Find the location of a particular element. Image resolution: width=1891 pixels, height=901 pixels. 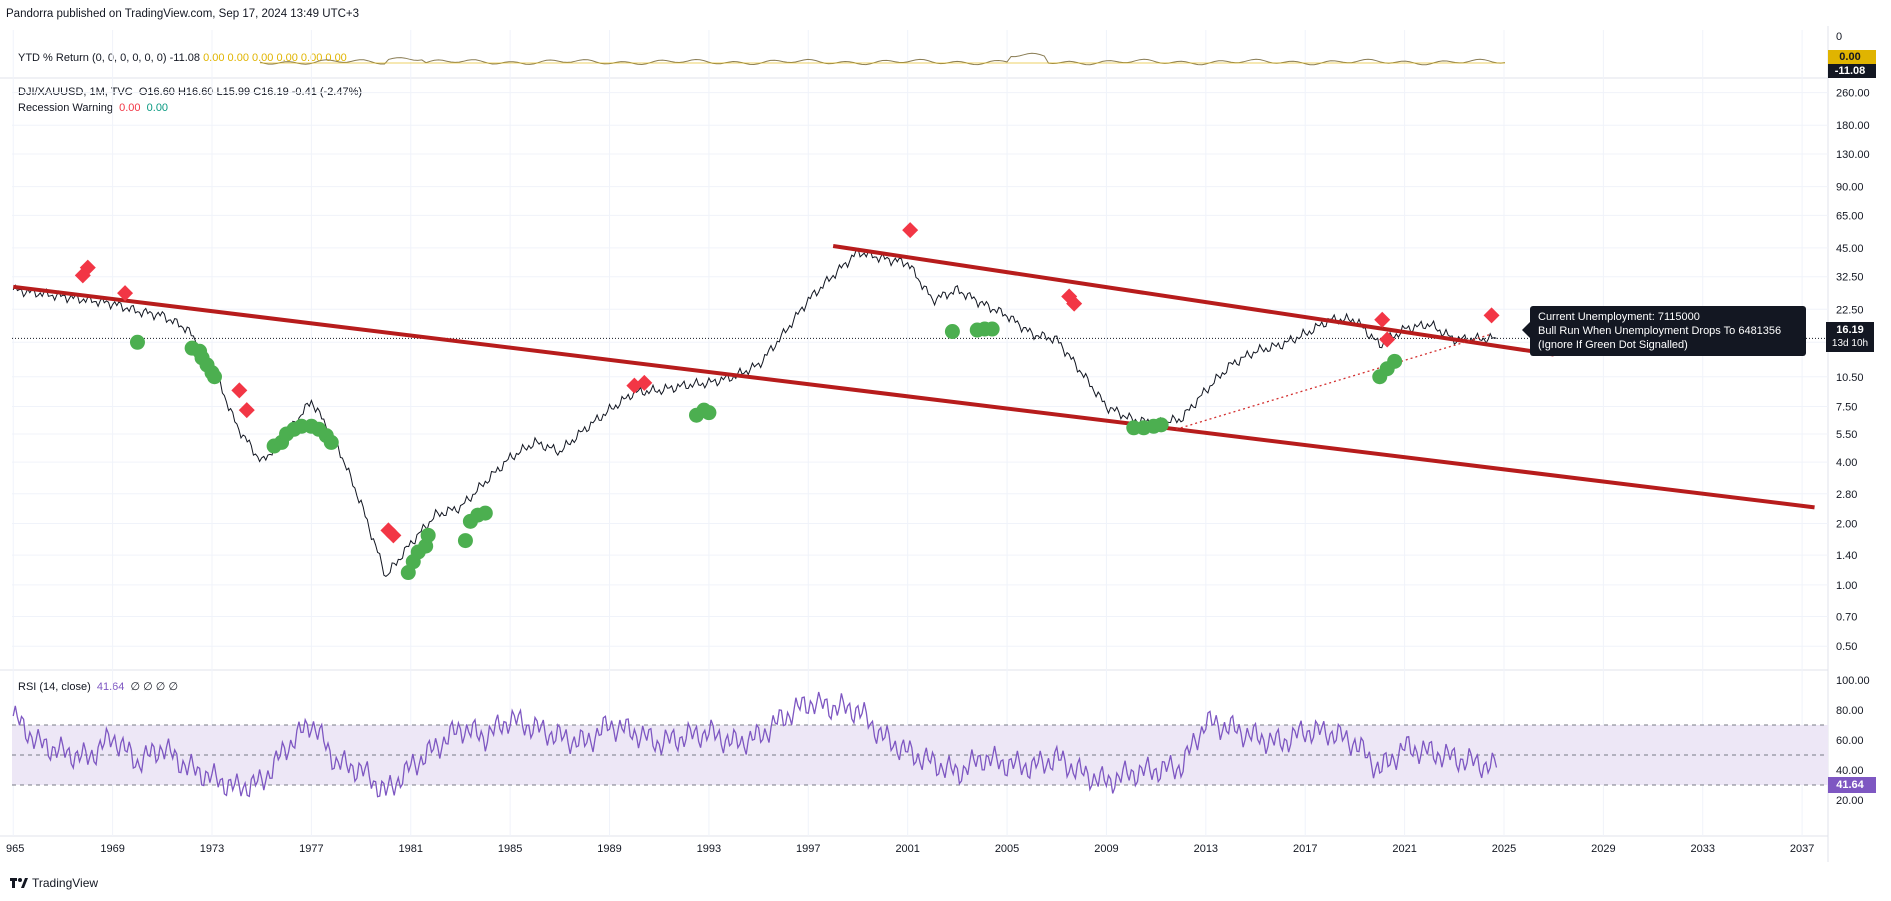

x-tick-label: 2013 is located at coordinates (1206, 849).